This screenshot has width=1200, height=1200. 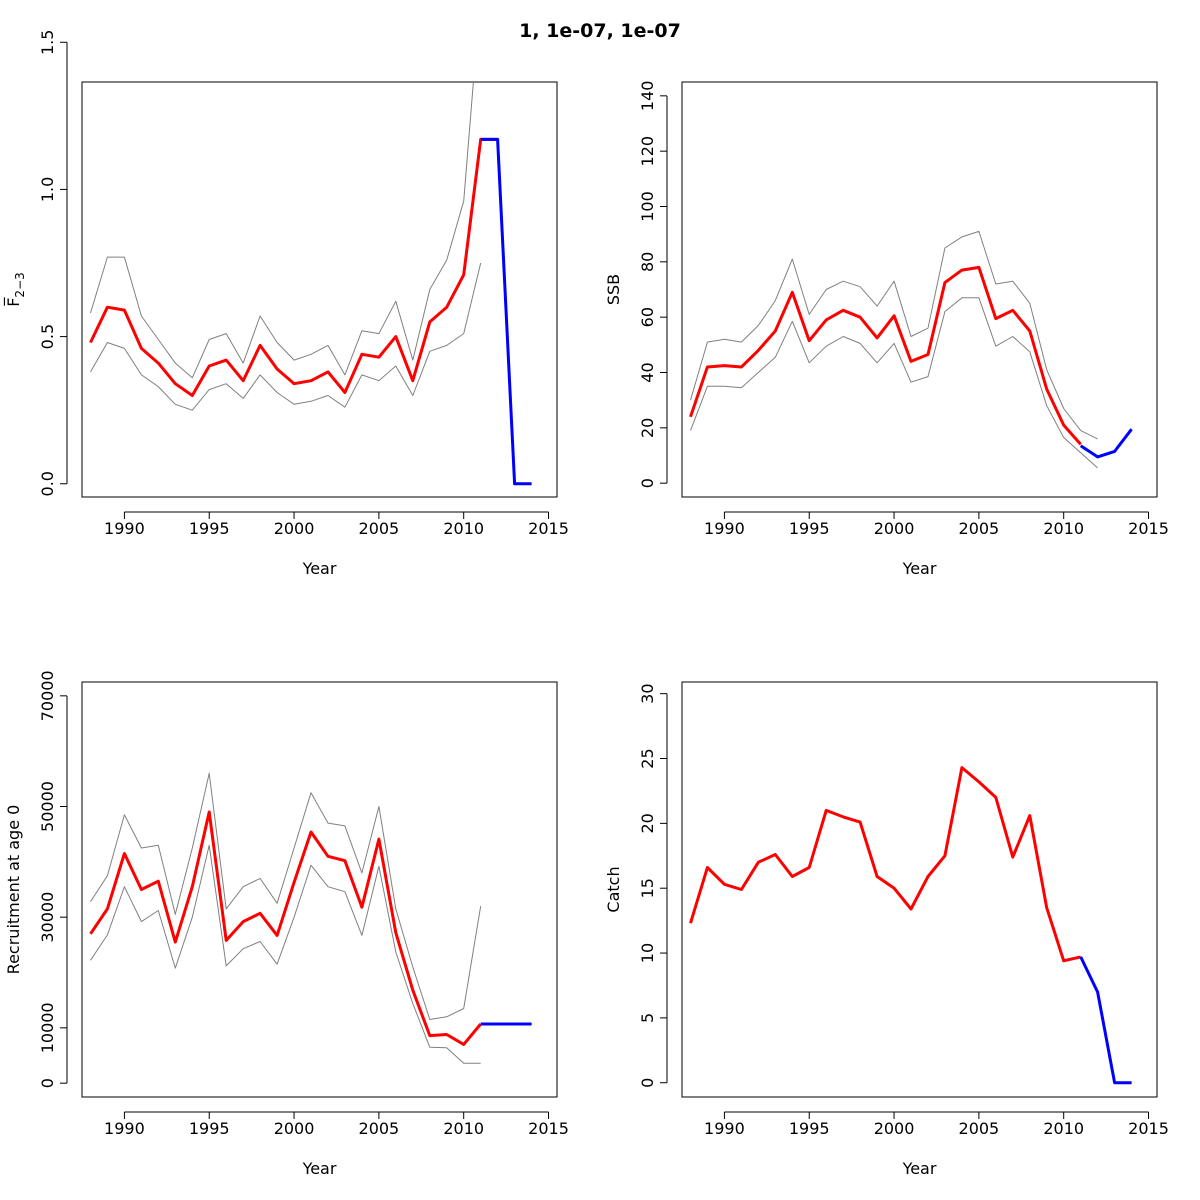 What do you see at coordinates (647, 953) in the screenshot?
I see `y-tick-label: 10` at bounding box center [647, 953].